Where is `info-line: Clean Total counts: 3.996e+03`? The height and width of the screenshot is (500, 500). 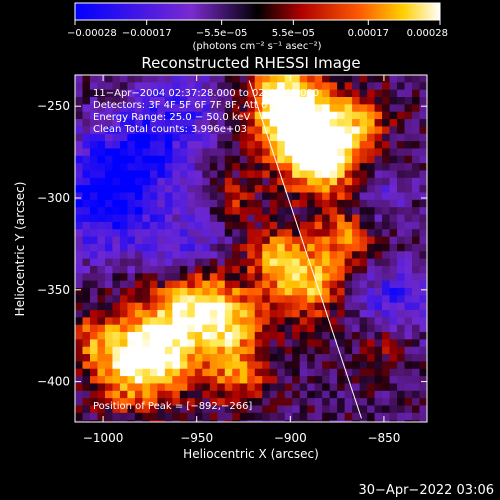 info-line: Clean Total counts: 3.996e+03 is located at coordinates (170, 129).